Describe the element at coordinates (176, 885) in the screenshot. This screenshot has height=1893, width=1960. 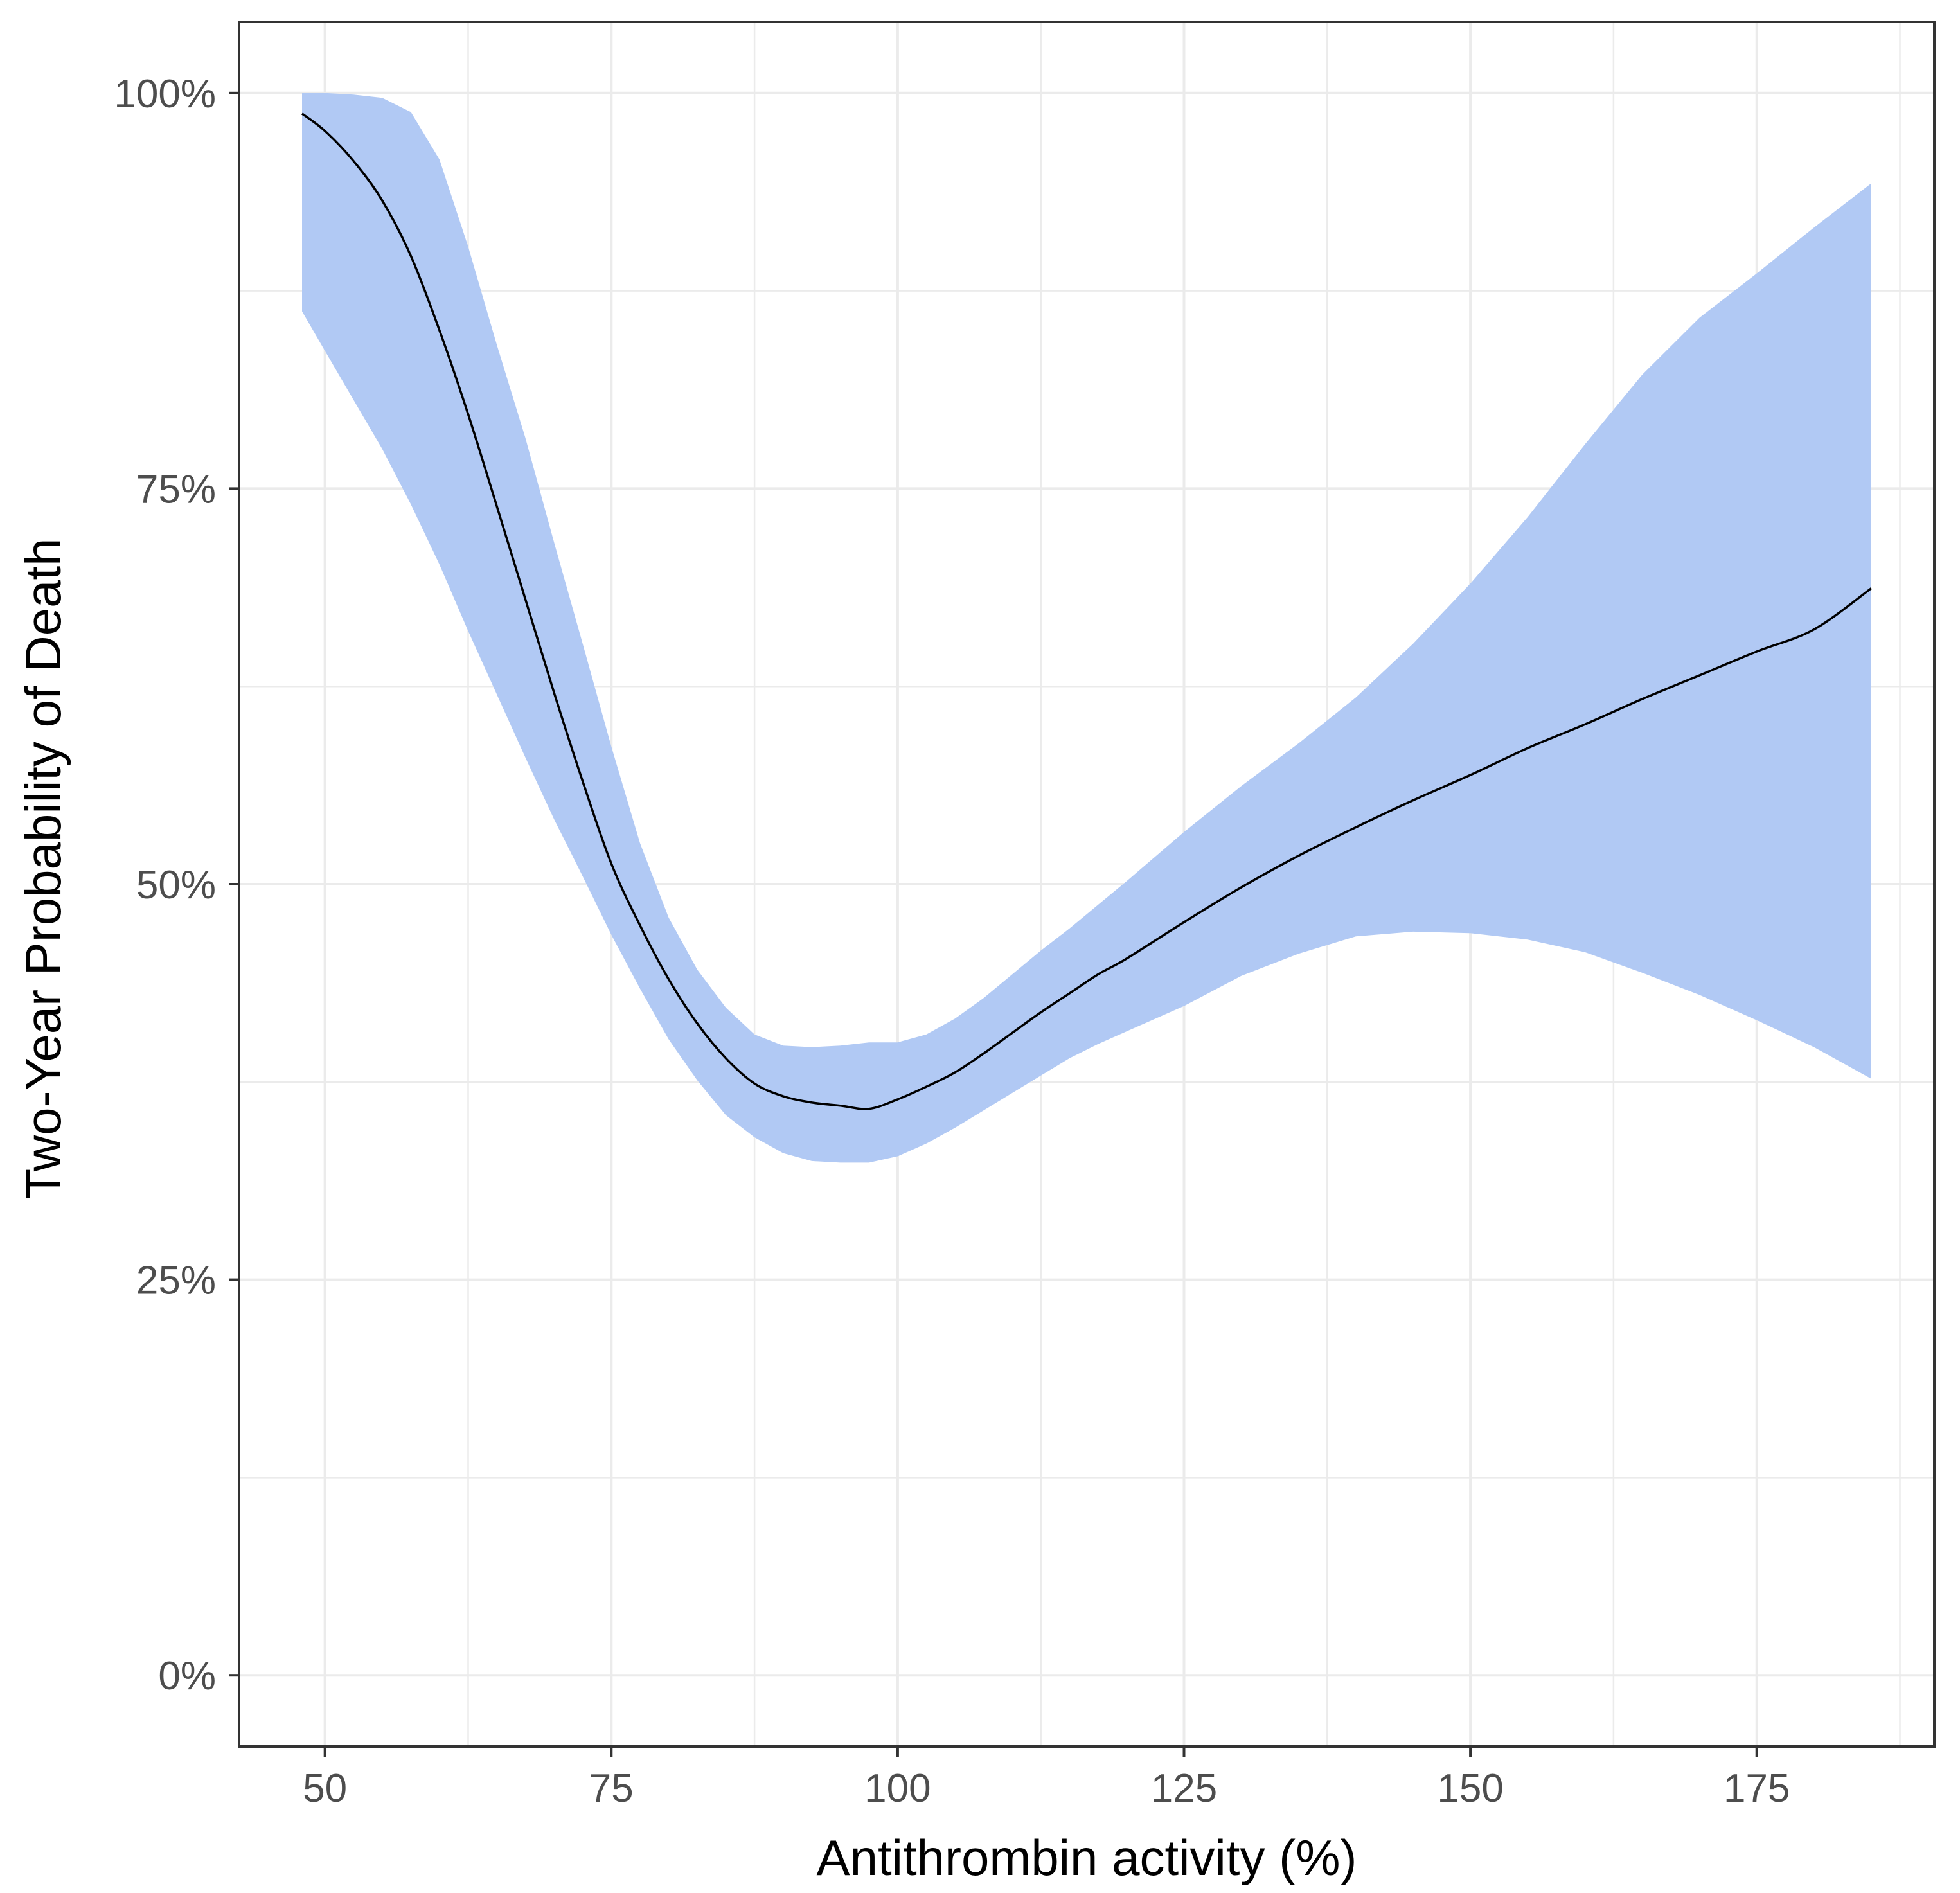
I see `y-tick-label: 50%` at that location.